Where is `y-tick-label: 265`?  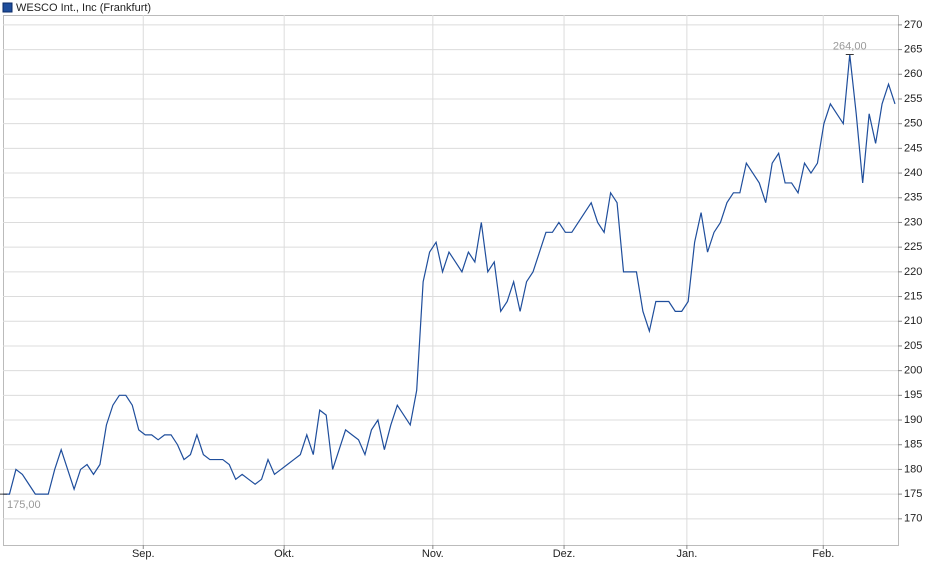
y-tick-label: 265 is located at coordinates (913, 49).